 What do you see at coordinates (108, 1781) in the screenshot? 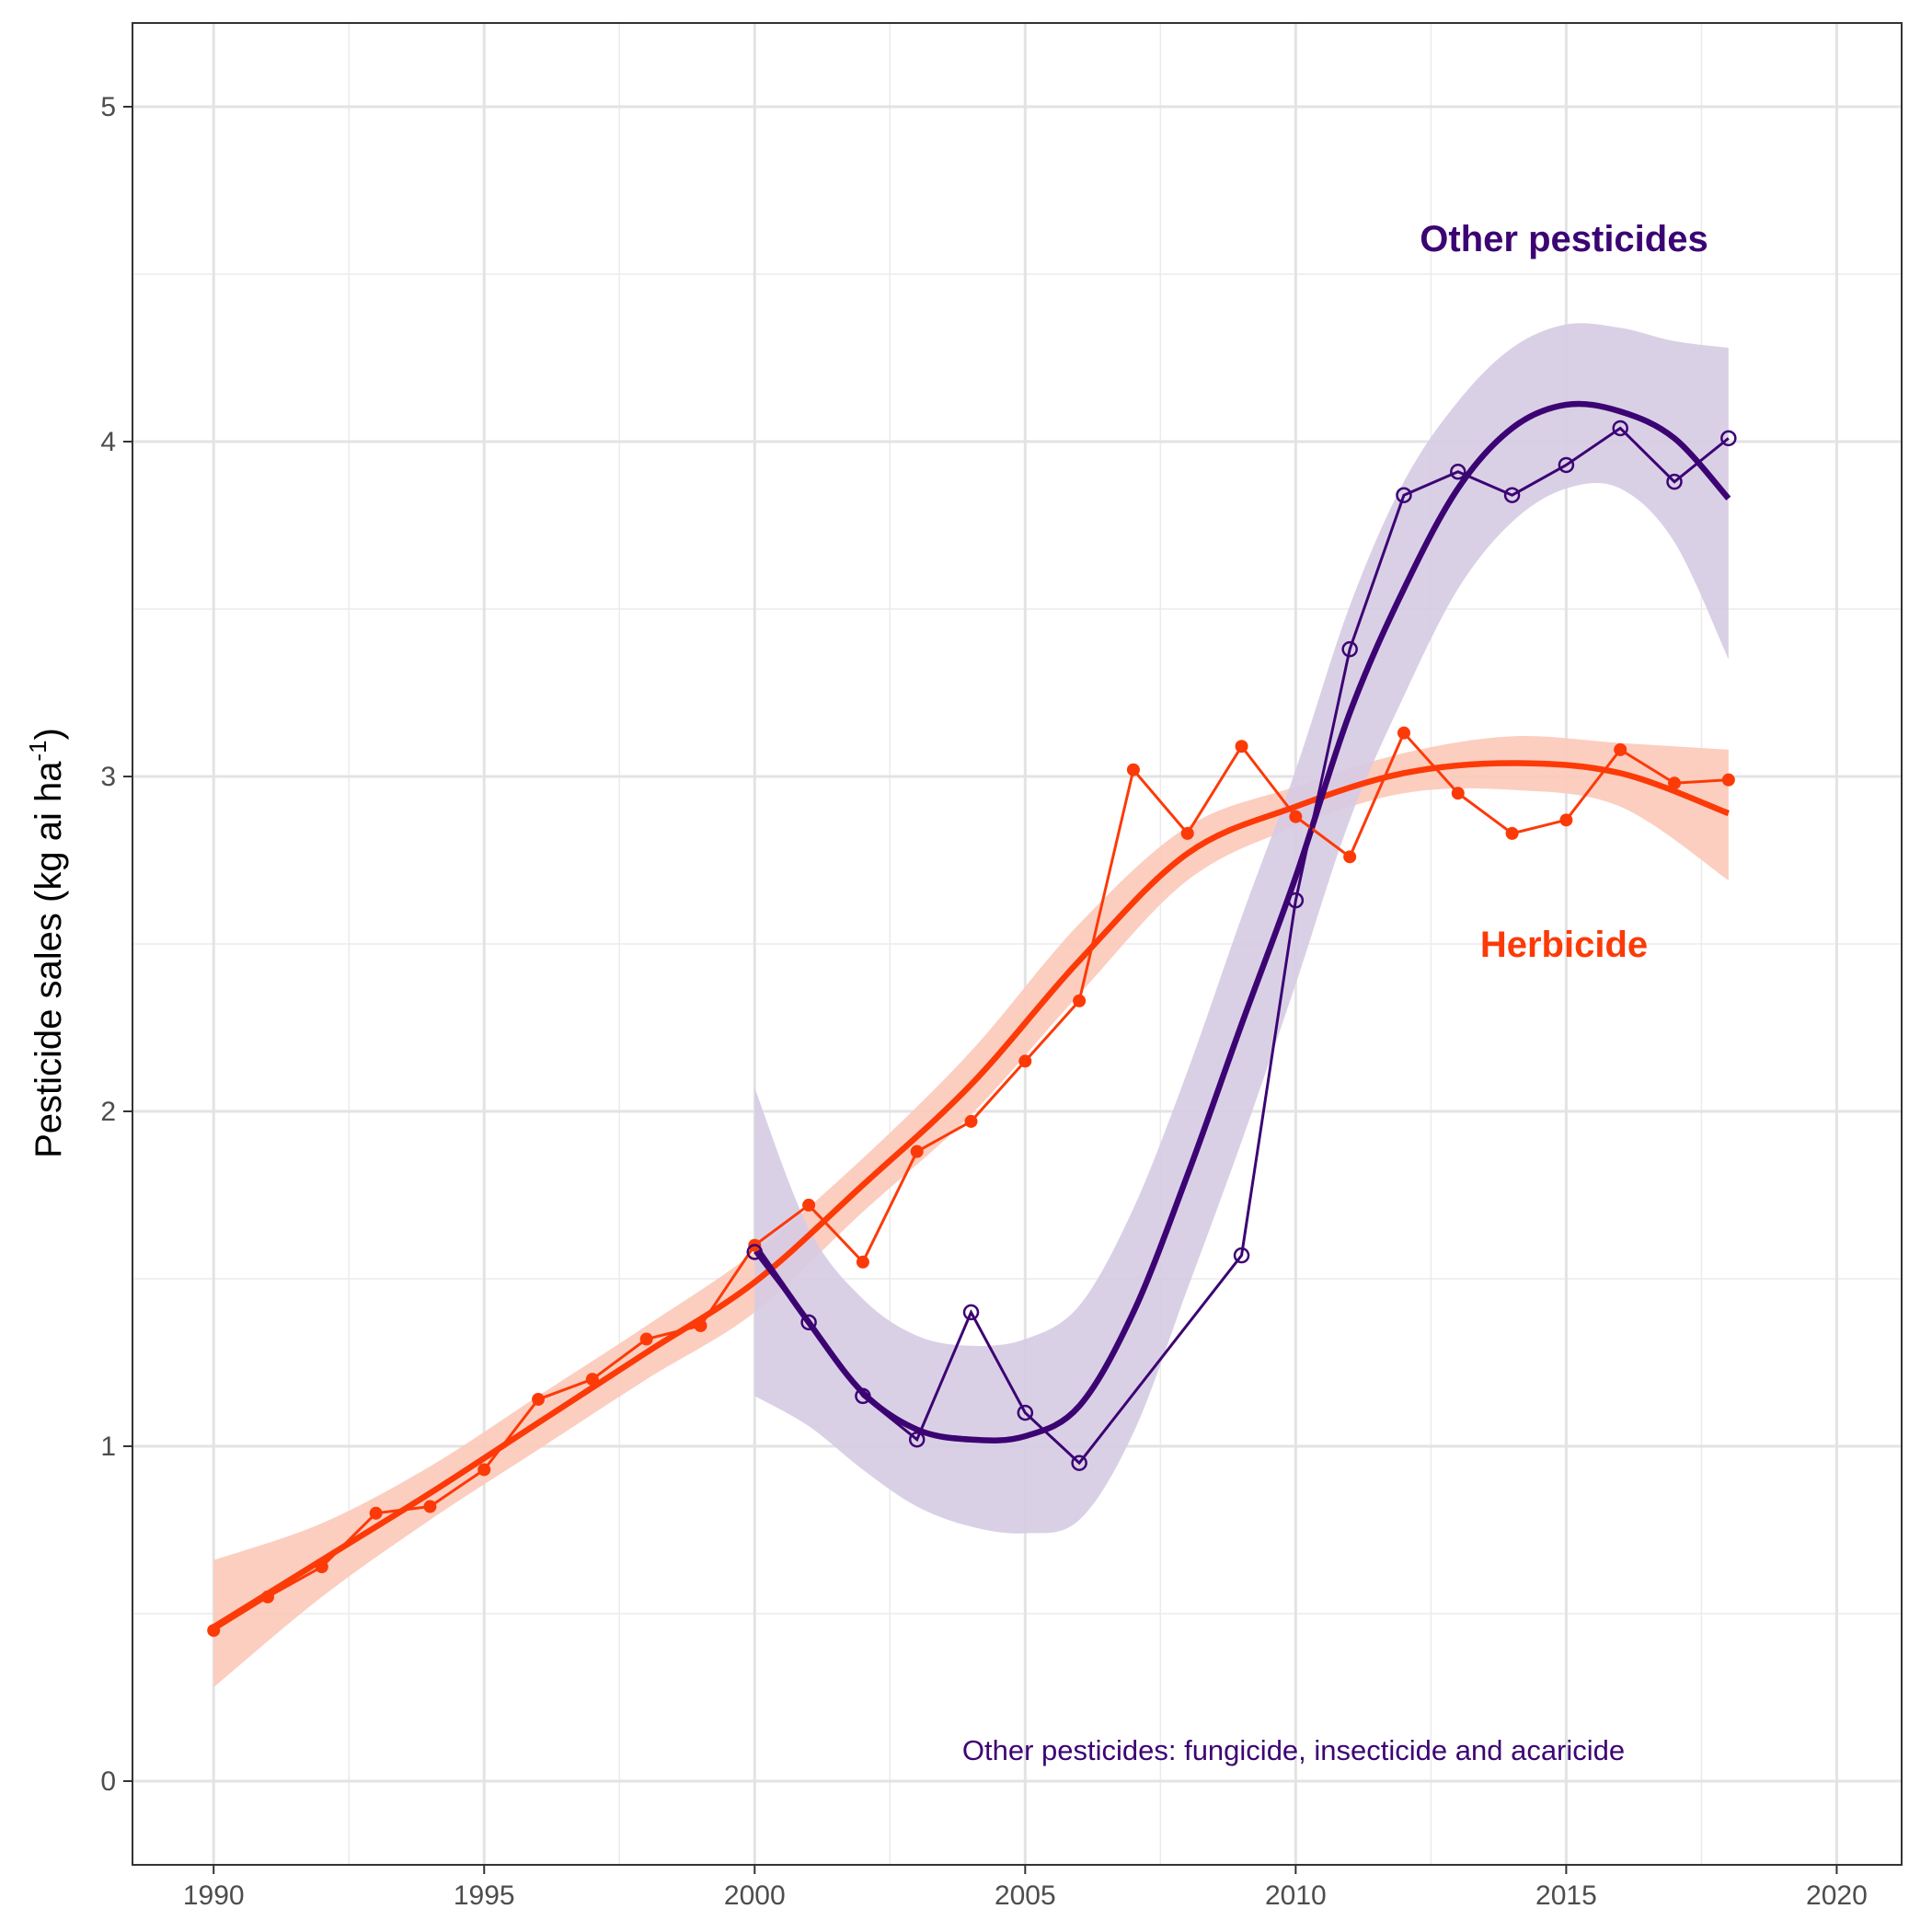
I see `y-tick-label: 0` at bounding box center [108, 1781].